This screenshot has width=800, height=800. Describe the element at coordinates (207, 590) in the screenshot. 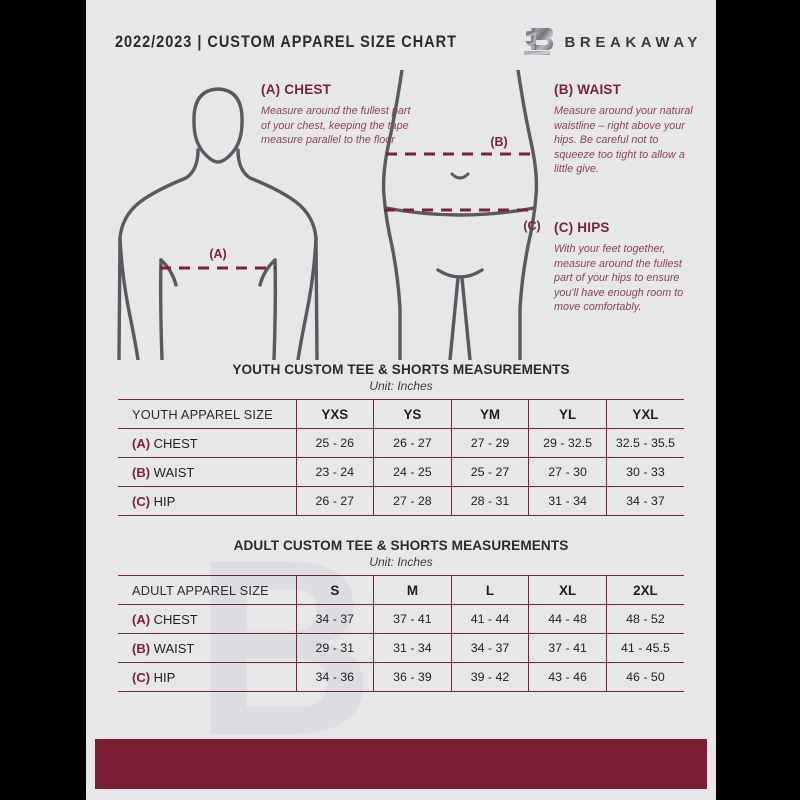

I see `row-header-label: ADULT APPAREL SIZE` at that location.